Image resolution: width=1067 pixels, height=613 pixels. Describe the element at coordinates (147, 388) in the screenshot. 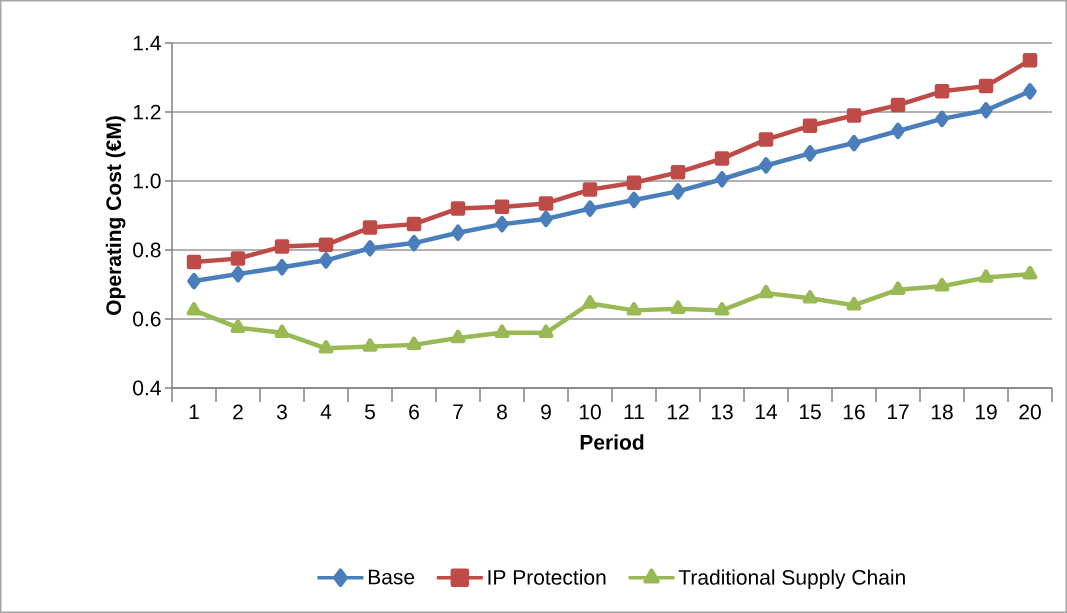

I see `y-tick-label: 0.4` at that location.